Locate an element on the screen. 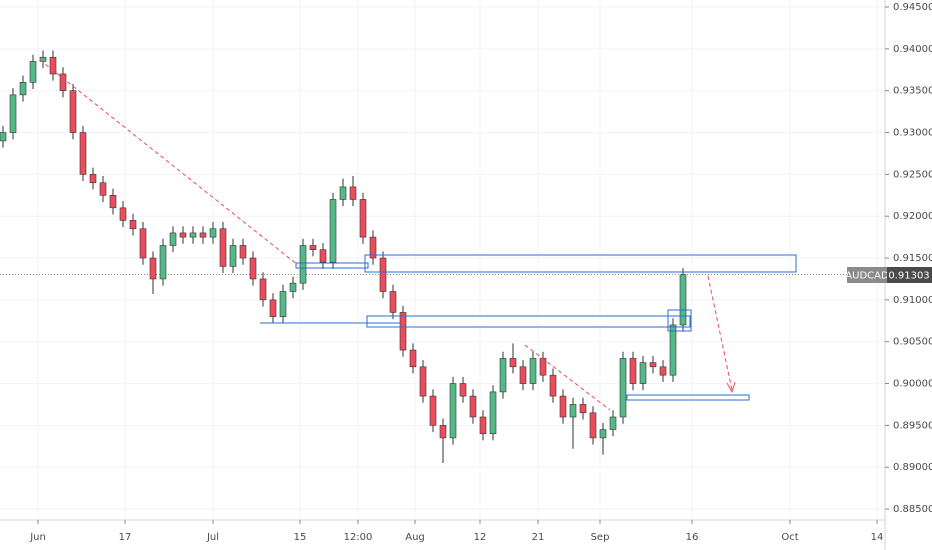  symbol-label: AUDCAD is located at coordinates (867, 276).